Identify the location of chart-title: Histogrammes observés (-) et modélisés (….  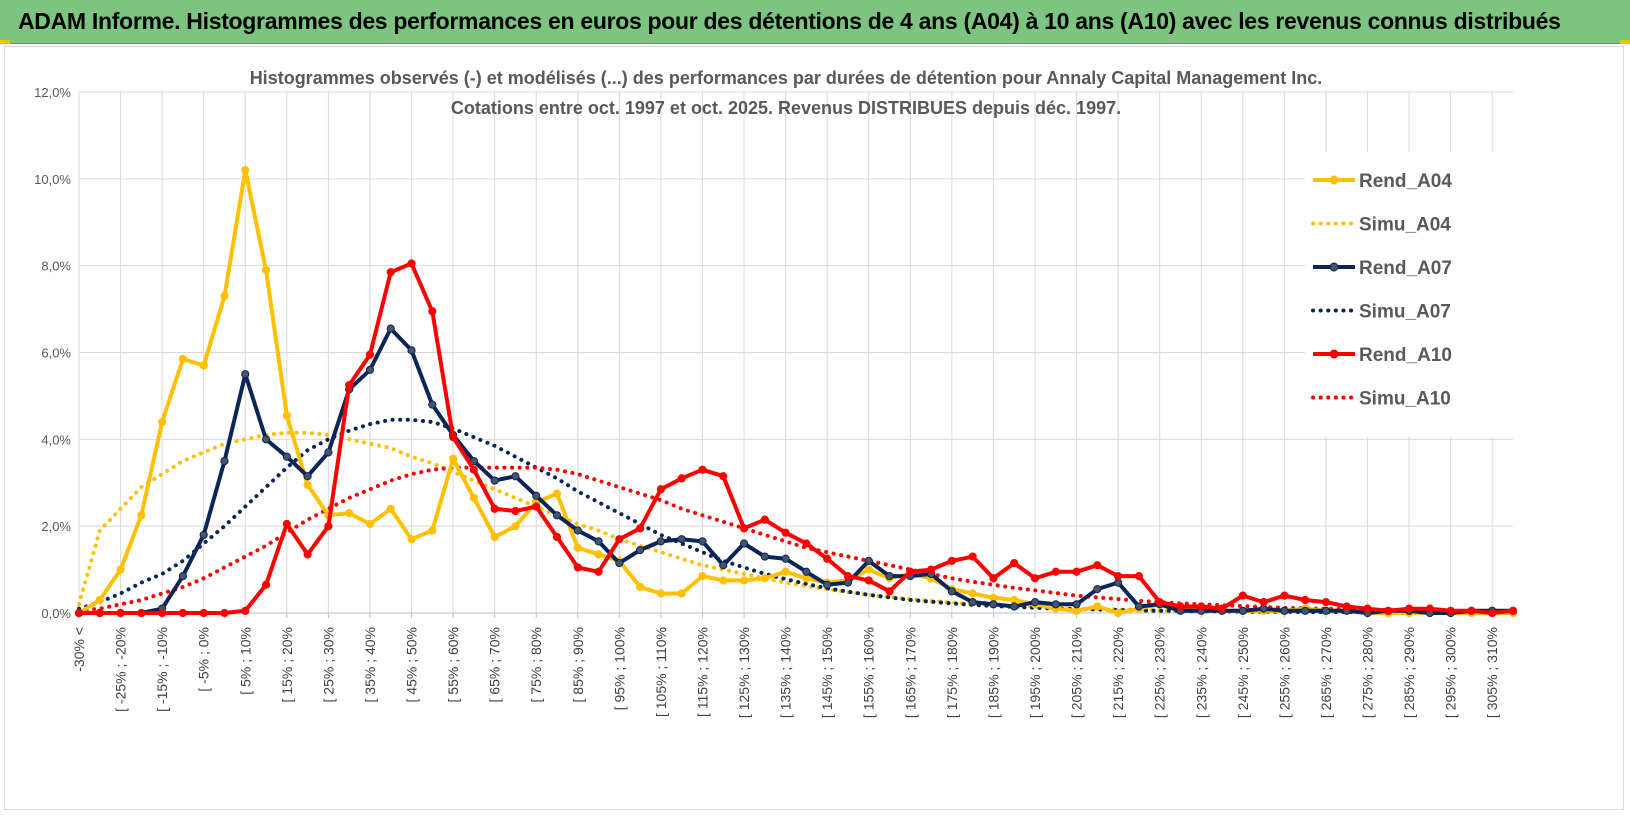
(786, 78).